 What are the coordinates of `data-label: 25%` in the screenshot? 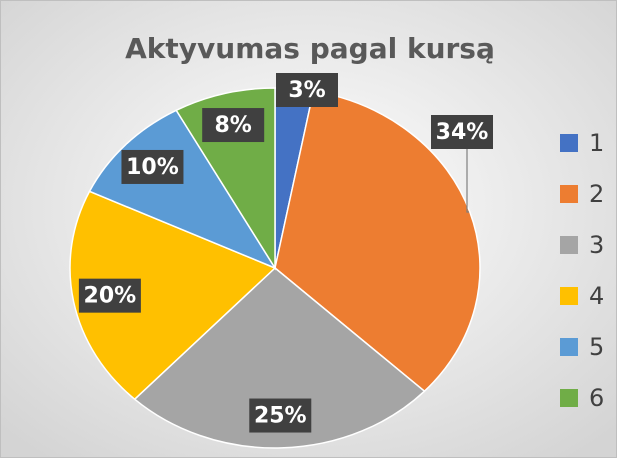 It's located at (280, 416).